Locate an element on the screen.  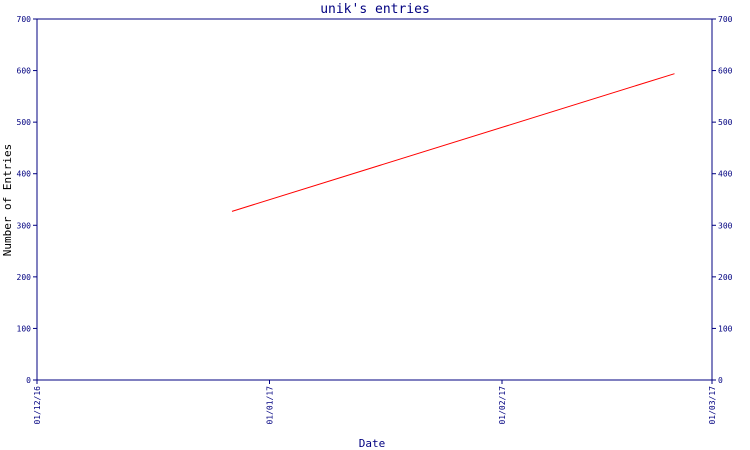
y-tick-label-right: 500 is located at coordinates (725, 122).